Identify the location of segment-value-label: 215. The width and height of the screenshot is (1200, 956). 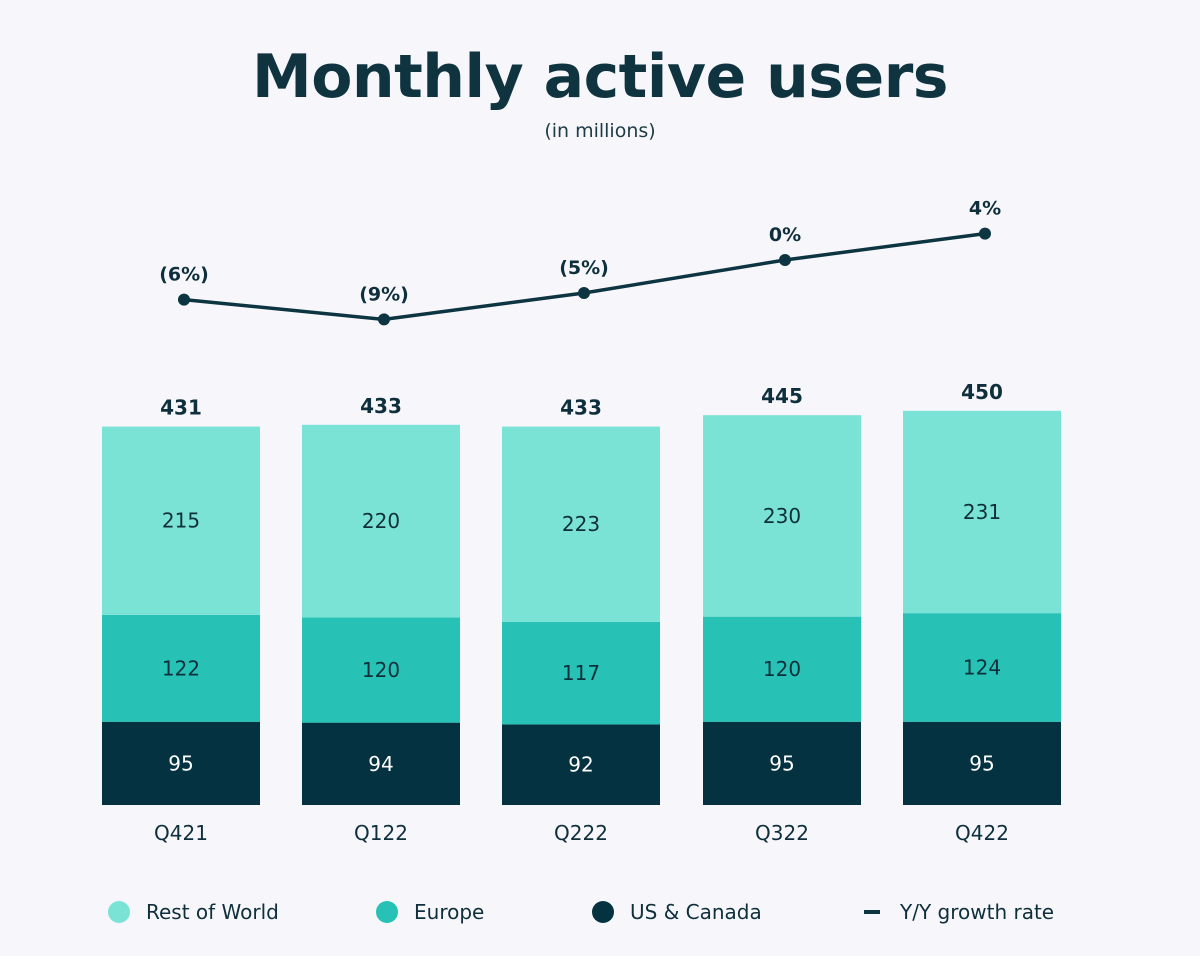
(181, 521).